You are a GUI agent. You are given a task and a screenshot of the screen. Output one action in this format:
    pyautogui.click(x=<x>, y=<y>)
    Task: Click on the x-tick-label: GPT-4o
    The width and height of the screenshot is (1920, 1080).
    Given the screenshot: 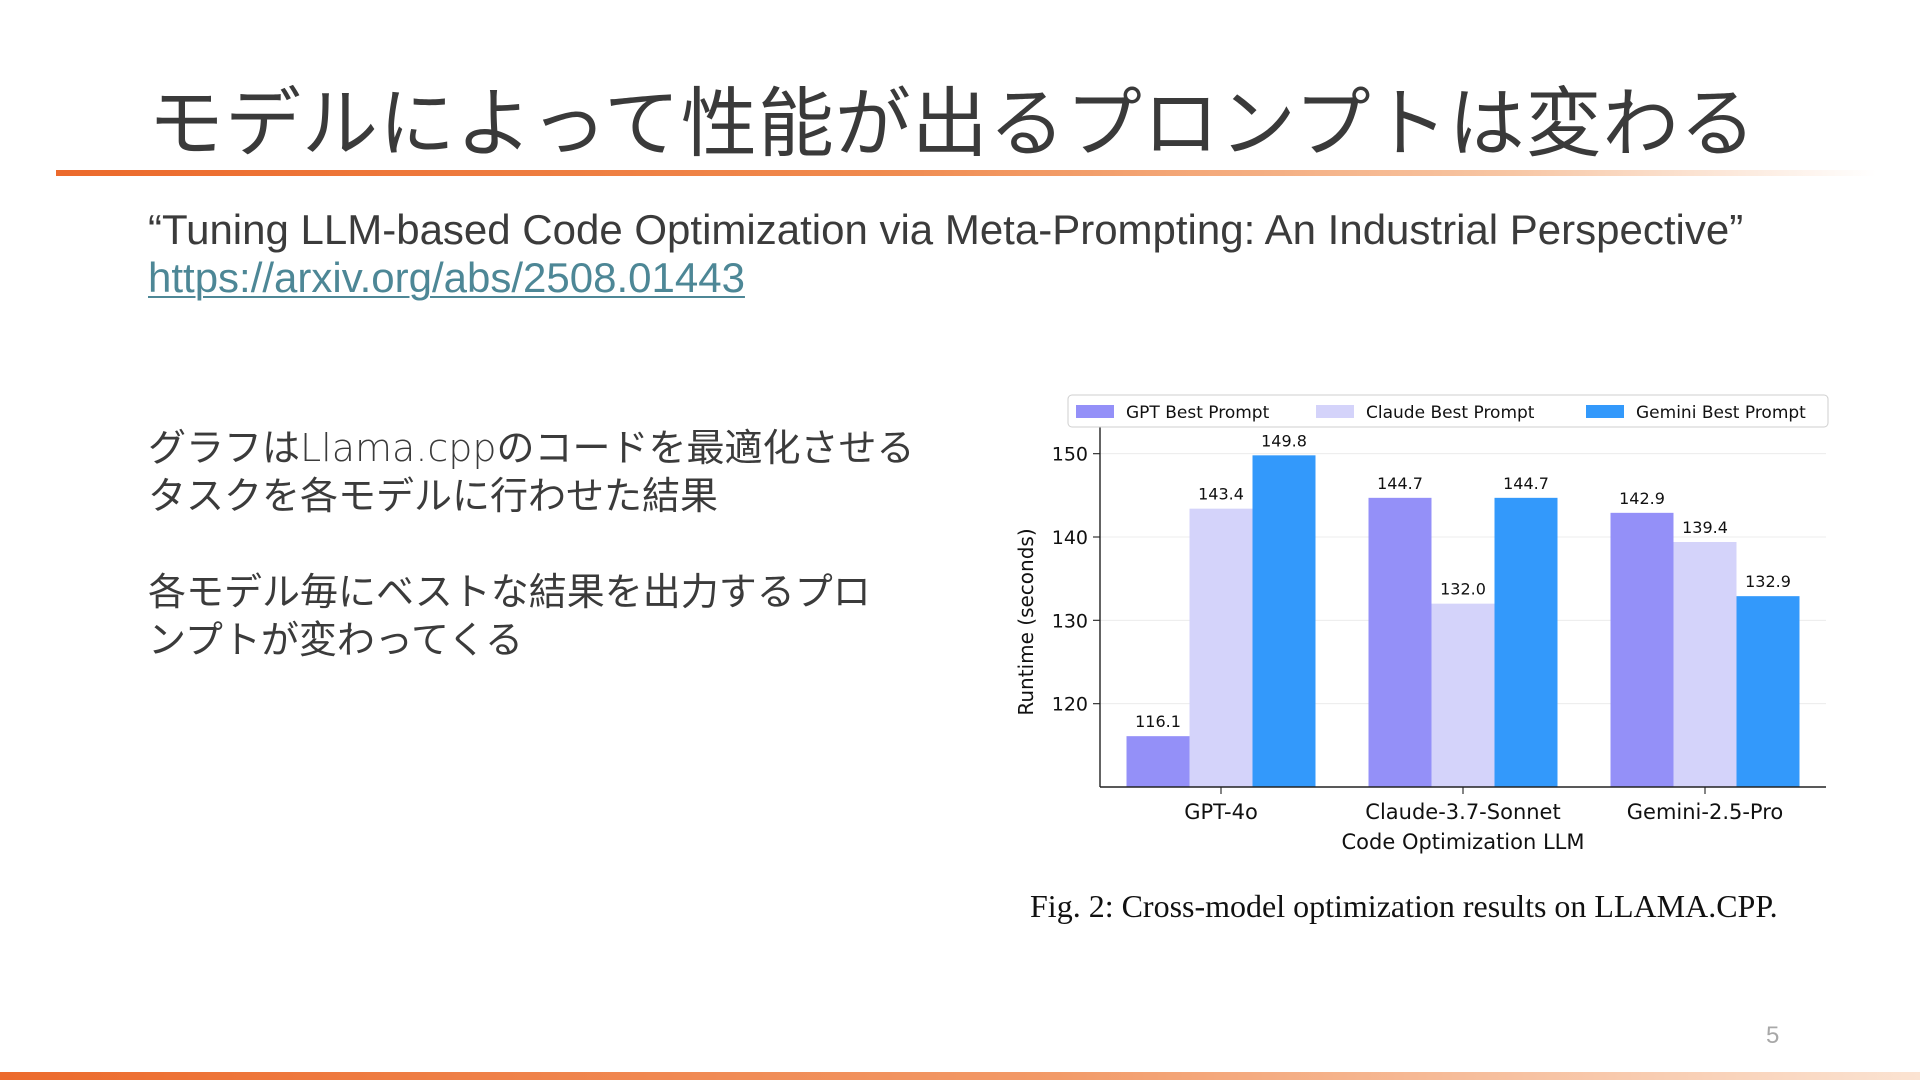 What is the action you would take?
    pyautogui.click(x=1221, y=812)
    